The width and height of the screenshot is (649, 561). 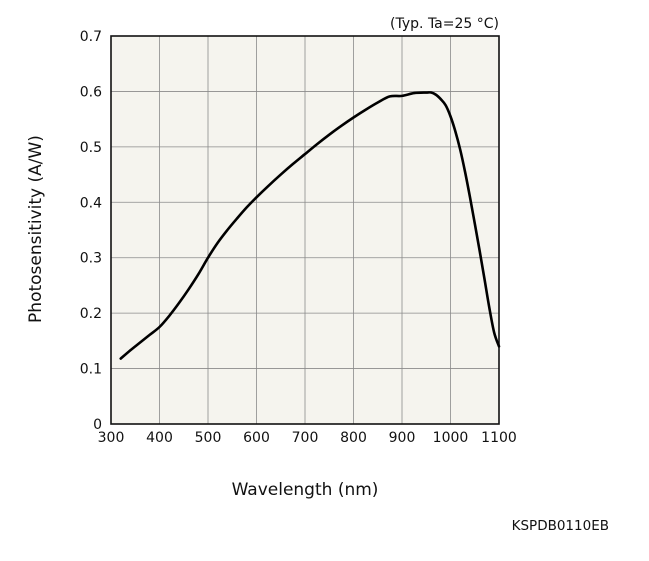 I want to click on x-tick-label: 1100, so click(x=499, y=438).